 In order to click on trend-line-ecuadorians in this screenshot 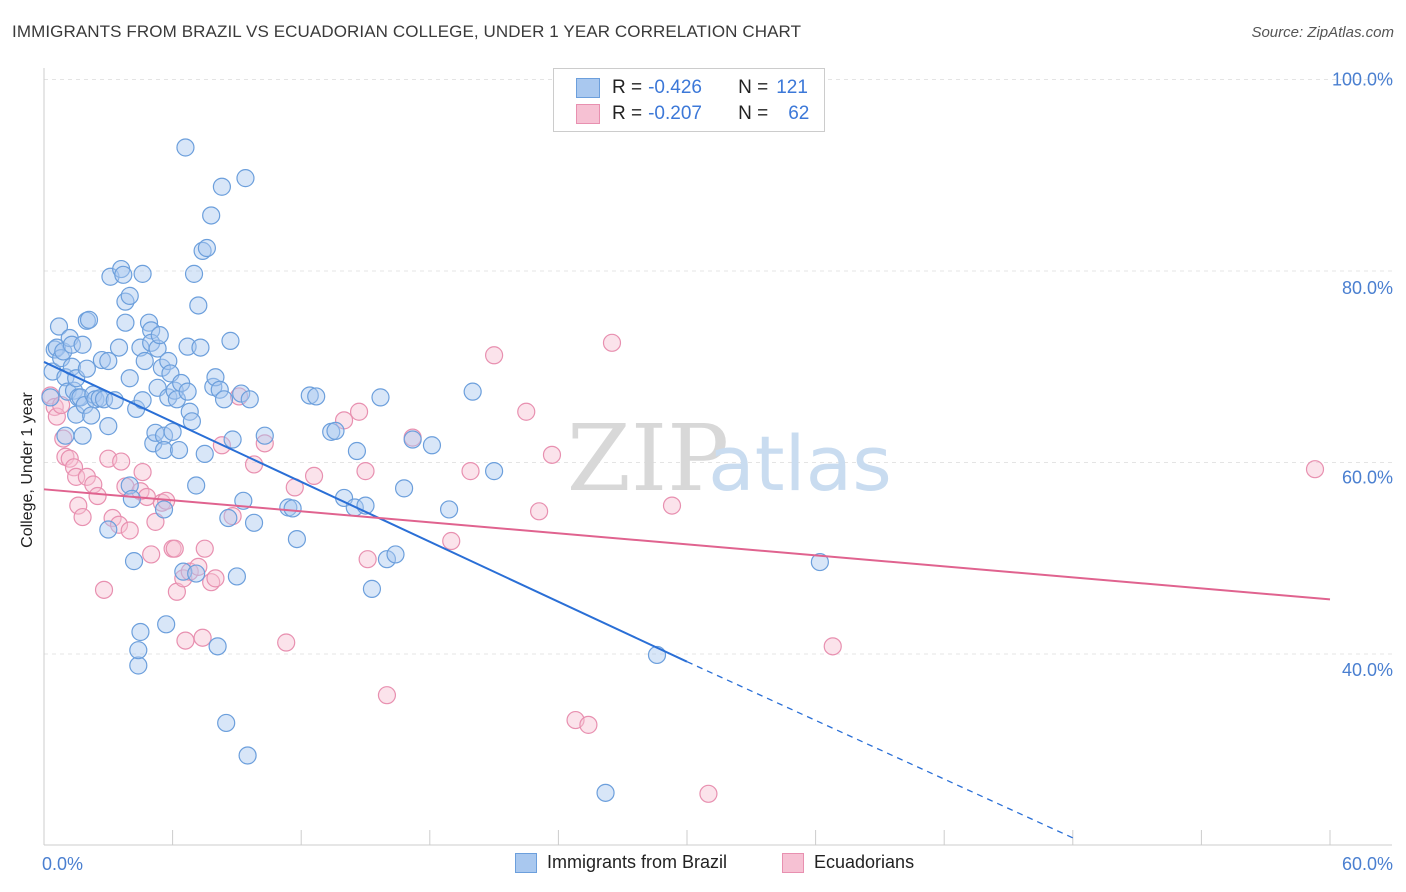, I will do `click(687, 544)`.